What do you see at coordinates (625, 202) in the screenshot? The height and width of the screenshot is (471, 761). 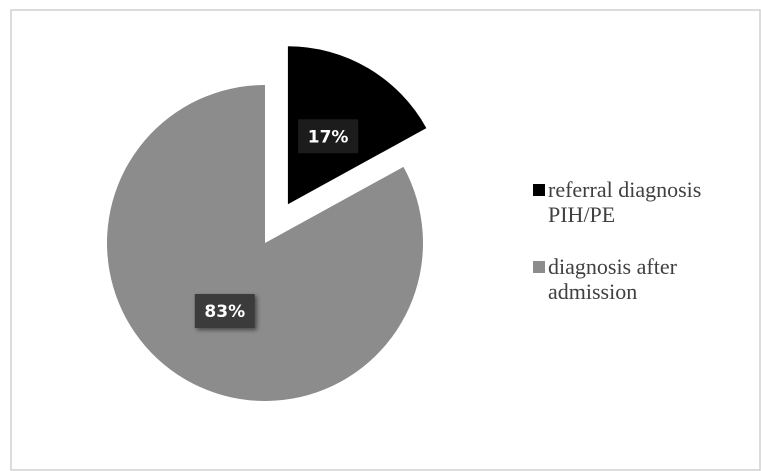 I see `legend-label: referral diagnosis PIH/PE` at bounding box center [625, 202].